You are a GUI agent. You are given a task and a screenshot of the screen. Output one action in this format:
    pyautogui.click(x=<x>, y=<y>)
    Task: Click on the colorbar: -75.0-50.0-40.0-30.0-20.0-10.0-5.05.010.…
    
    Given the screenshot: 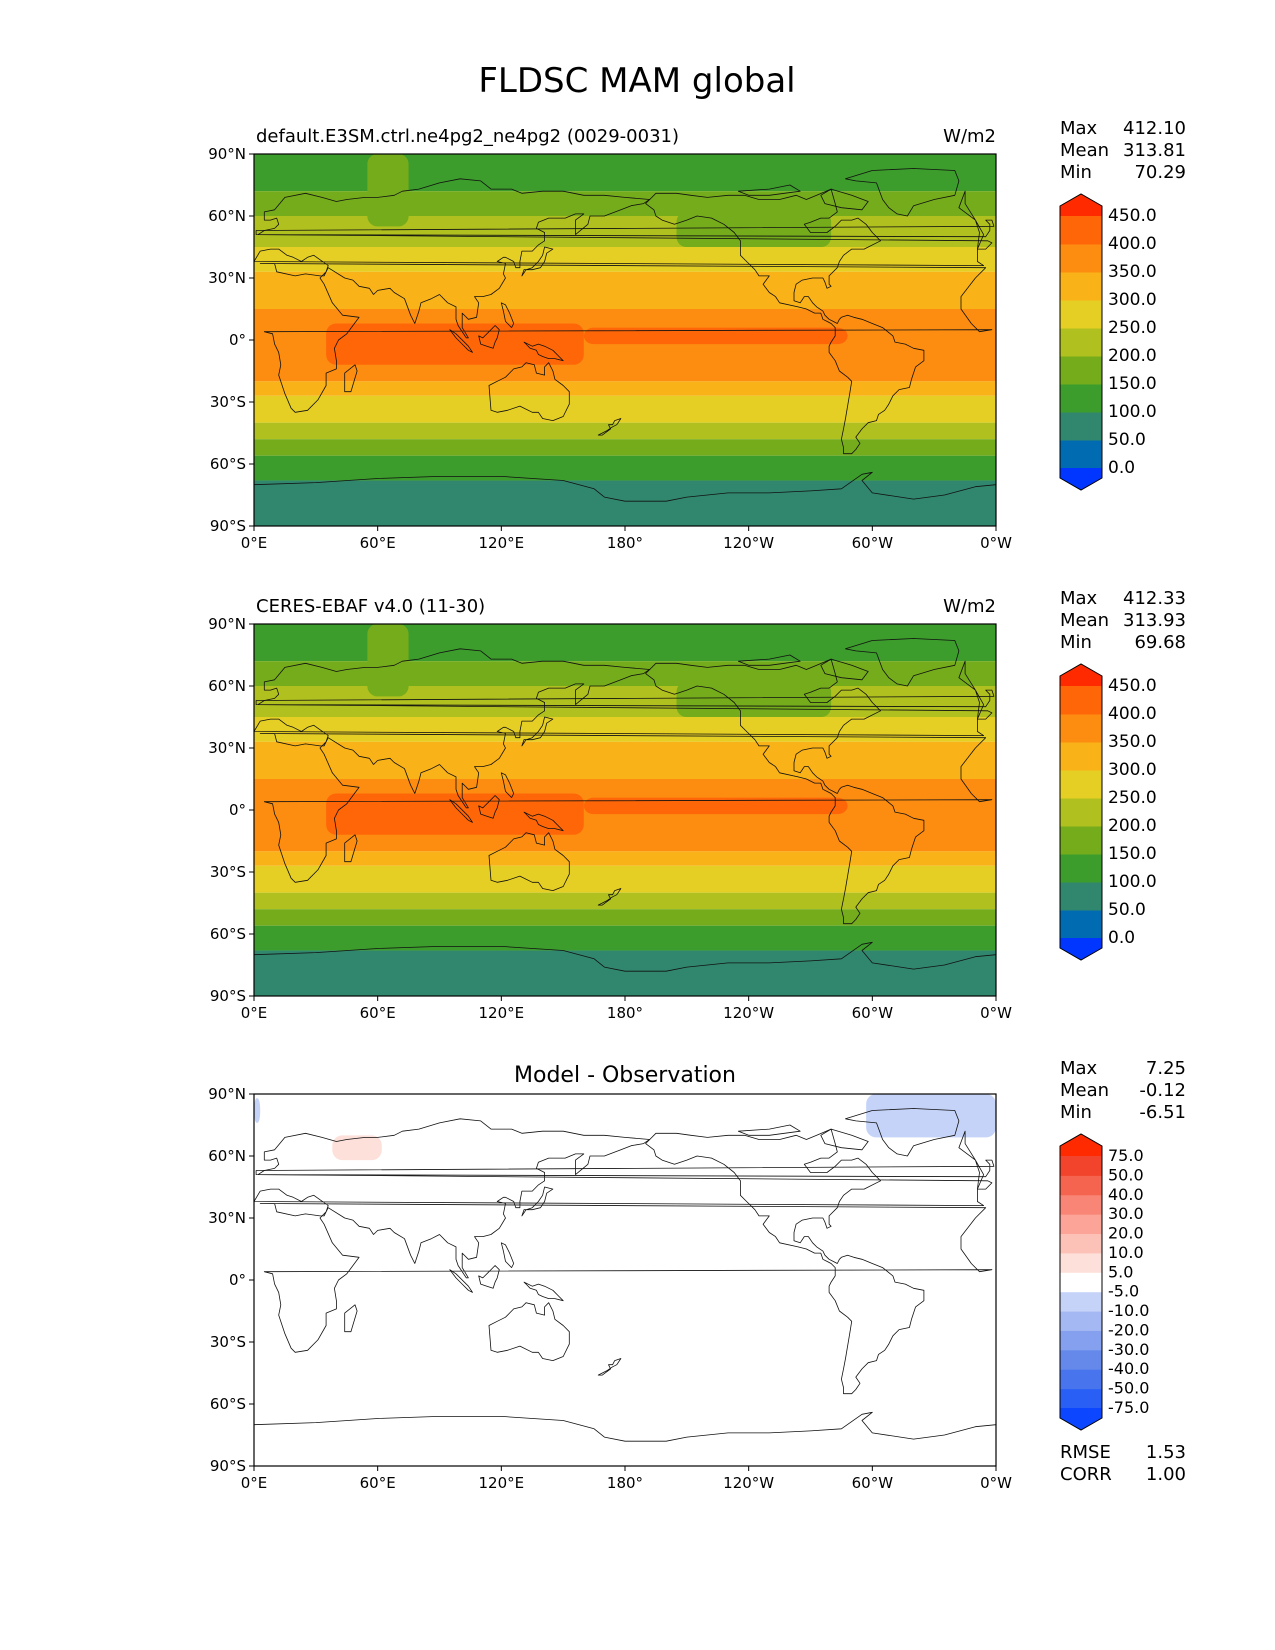 What is the action you would take?
    pyautogui.click(x=1104, y=1282)
    